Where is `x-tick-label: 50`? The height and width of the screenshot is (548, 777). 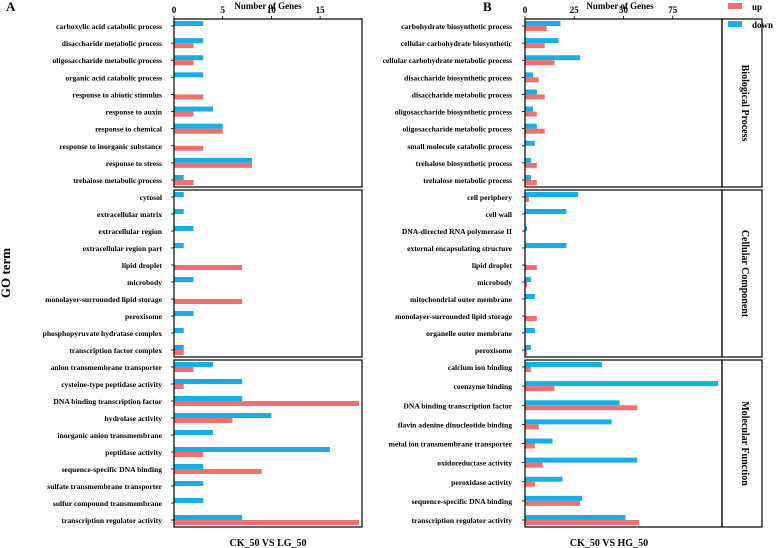
x-tick-label: 50 is located at coordinates (624, 10).